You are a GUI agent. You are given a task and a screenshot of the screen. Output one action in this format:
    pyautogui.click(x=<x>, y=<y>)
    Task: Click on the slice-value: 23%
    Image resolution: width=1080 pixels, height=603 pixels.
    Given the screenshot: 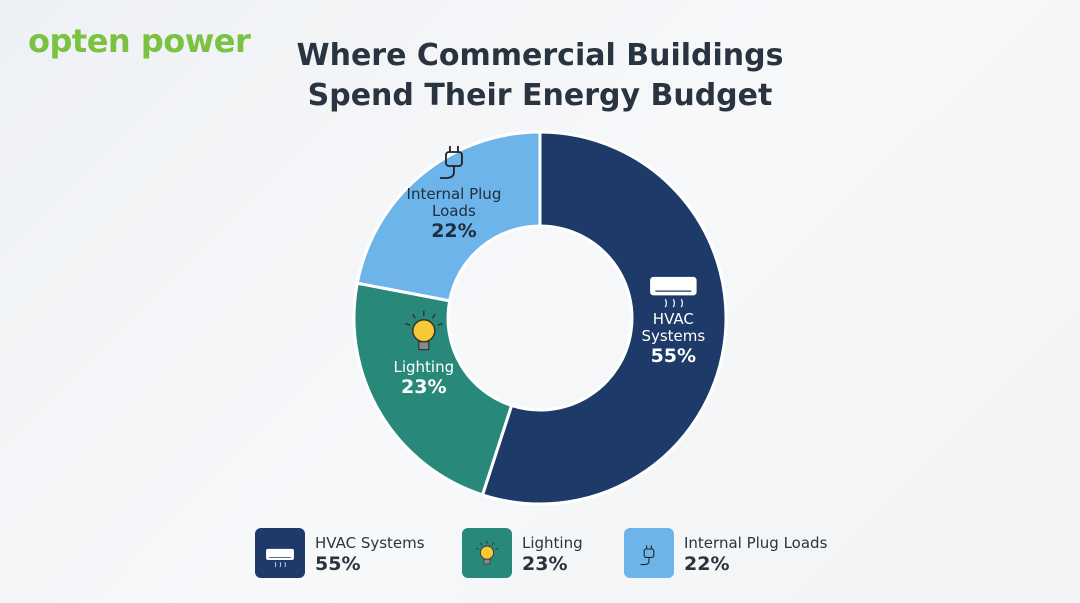 What is the action you would take?
    pyautogui.click(x=424, y=386)
    